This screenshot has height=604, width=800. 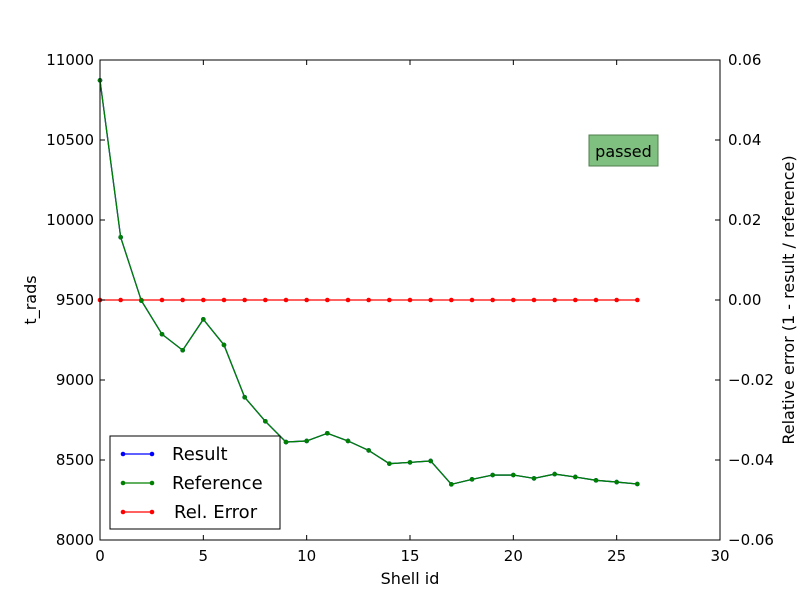 I want to click on passed-annotation: passed, so click(x=623, y=150).